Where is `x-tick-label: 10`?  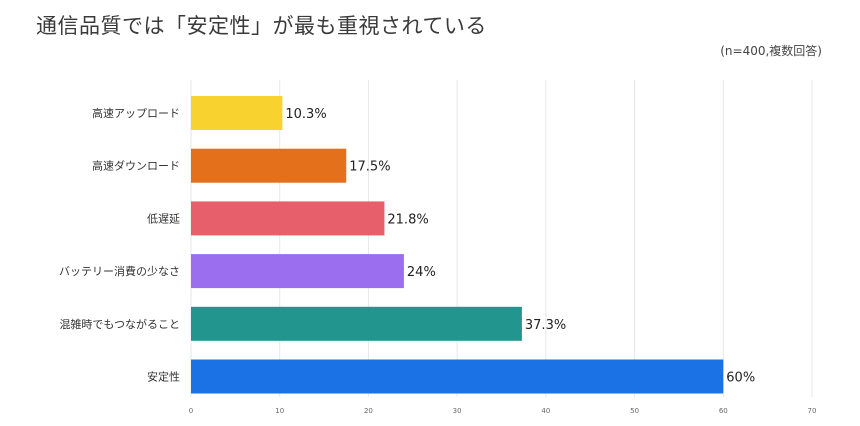 x-tick-label: 10 is located at coordinates (279, 411).